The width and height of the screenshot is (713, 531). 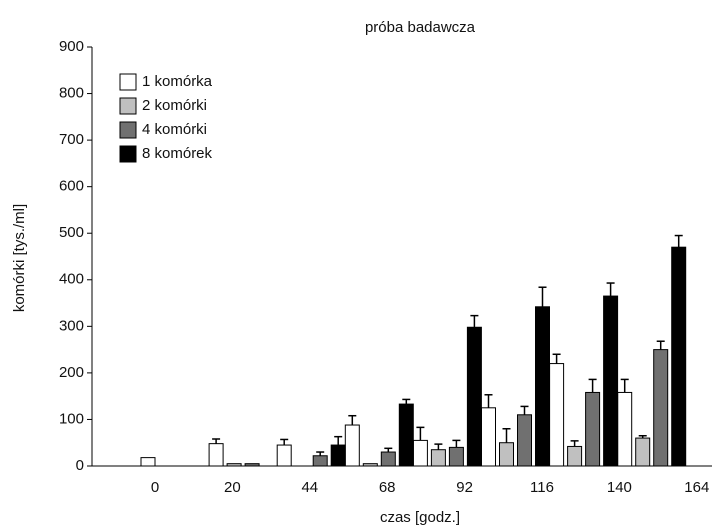 What do you see at coordinates (174, 129) in the screenshot?
I see `legend-label: 4 komórki` at bounding box center [174, 129].